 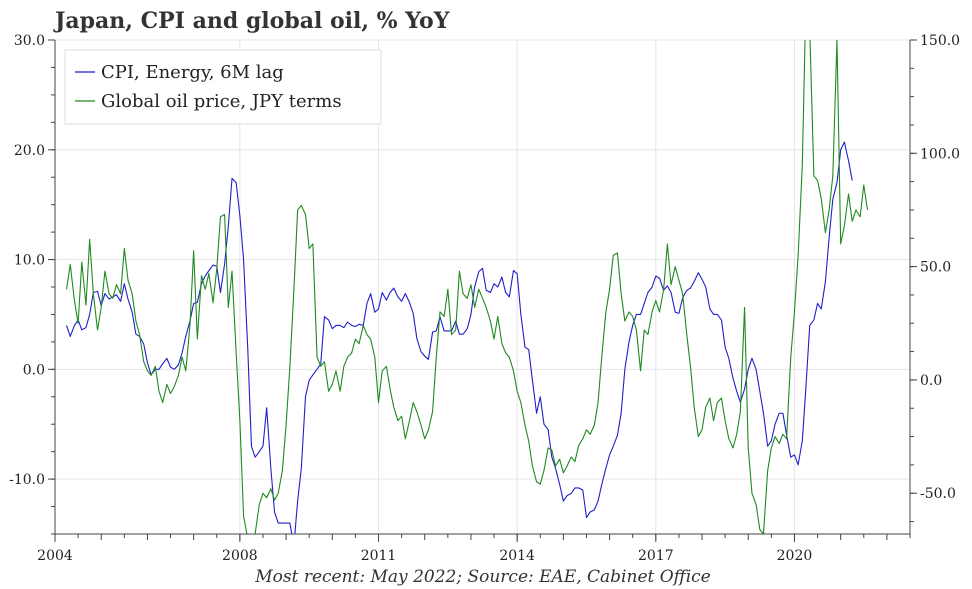 I want to click on y-right-tick-label-0: -50.0, so click(x=938, y=494).